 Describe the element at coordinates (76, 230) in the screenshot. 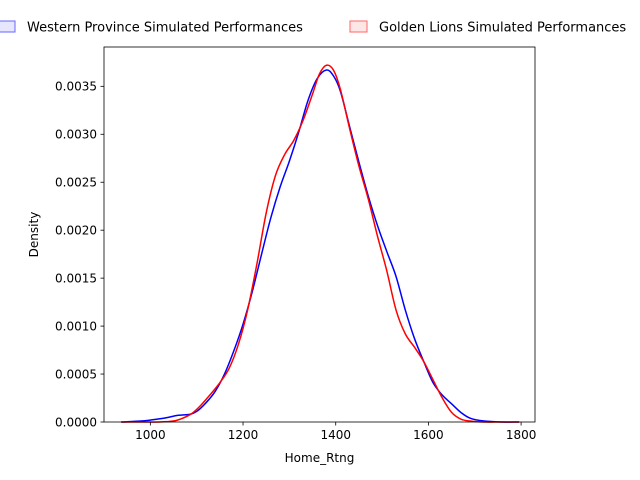

I see `y-tick-label: 0.0020` at that location.